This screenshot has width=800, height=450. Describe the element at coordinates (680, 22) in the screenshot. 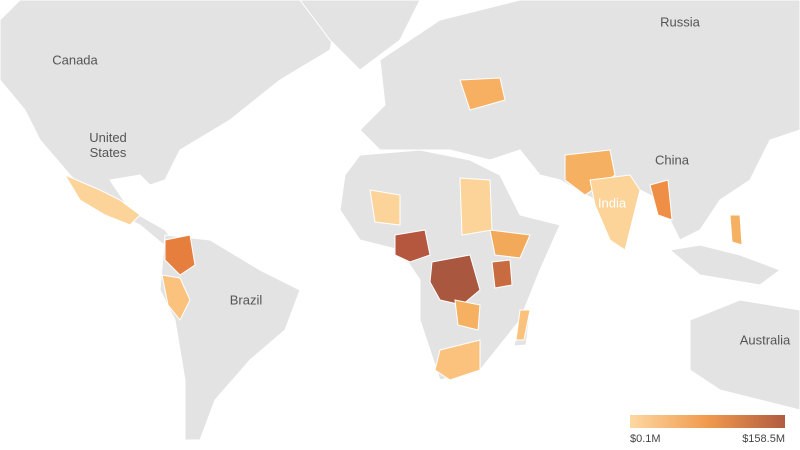

I see `country-label: Russia` at that location.